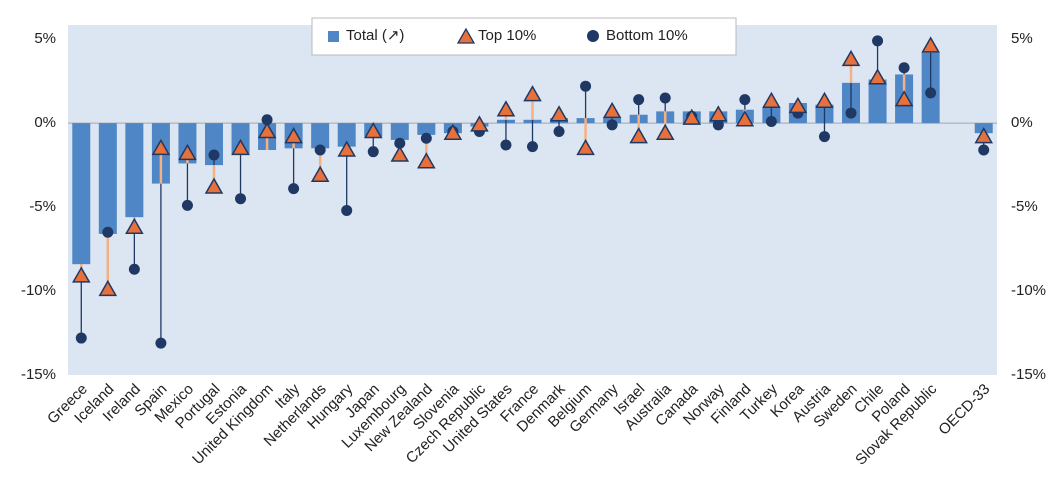 This screenshot has height=498, width=1060. What do you see at coordinates (45, 122) in the screenshot?
I see `y-tick-label: 0%` at bounding box center [45, 122].